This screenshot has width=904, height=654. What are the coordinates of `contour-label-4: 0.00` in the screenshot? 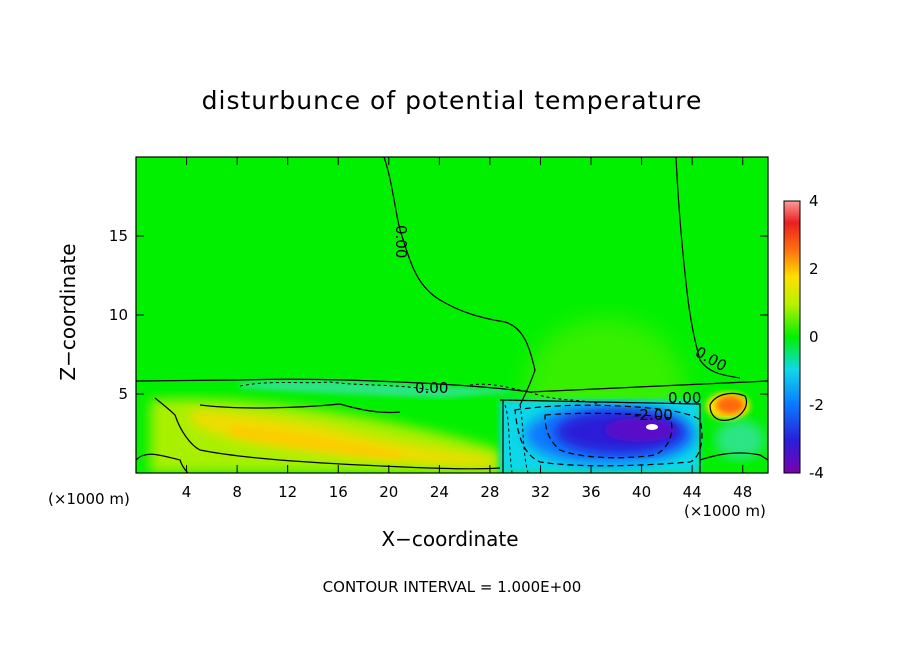 It's located at (684, 398).